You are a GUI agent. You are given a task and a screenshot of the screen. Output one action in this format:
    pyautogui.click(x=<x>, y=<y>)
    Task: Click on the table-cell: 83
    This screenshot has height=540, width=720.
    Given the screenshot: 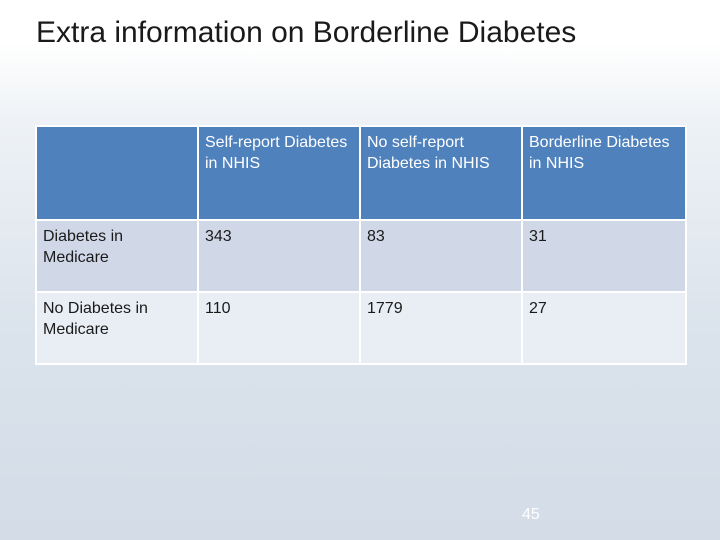 What is the action you would take?
    pyautogui.click(x=441, y=256)
    